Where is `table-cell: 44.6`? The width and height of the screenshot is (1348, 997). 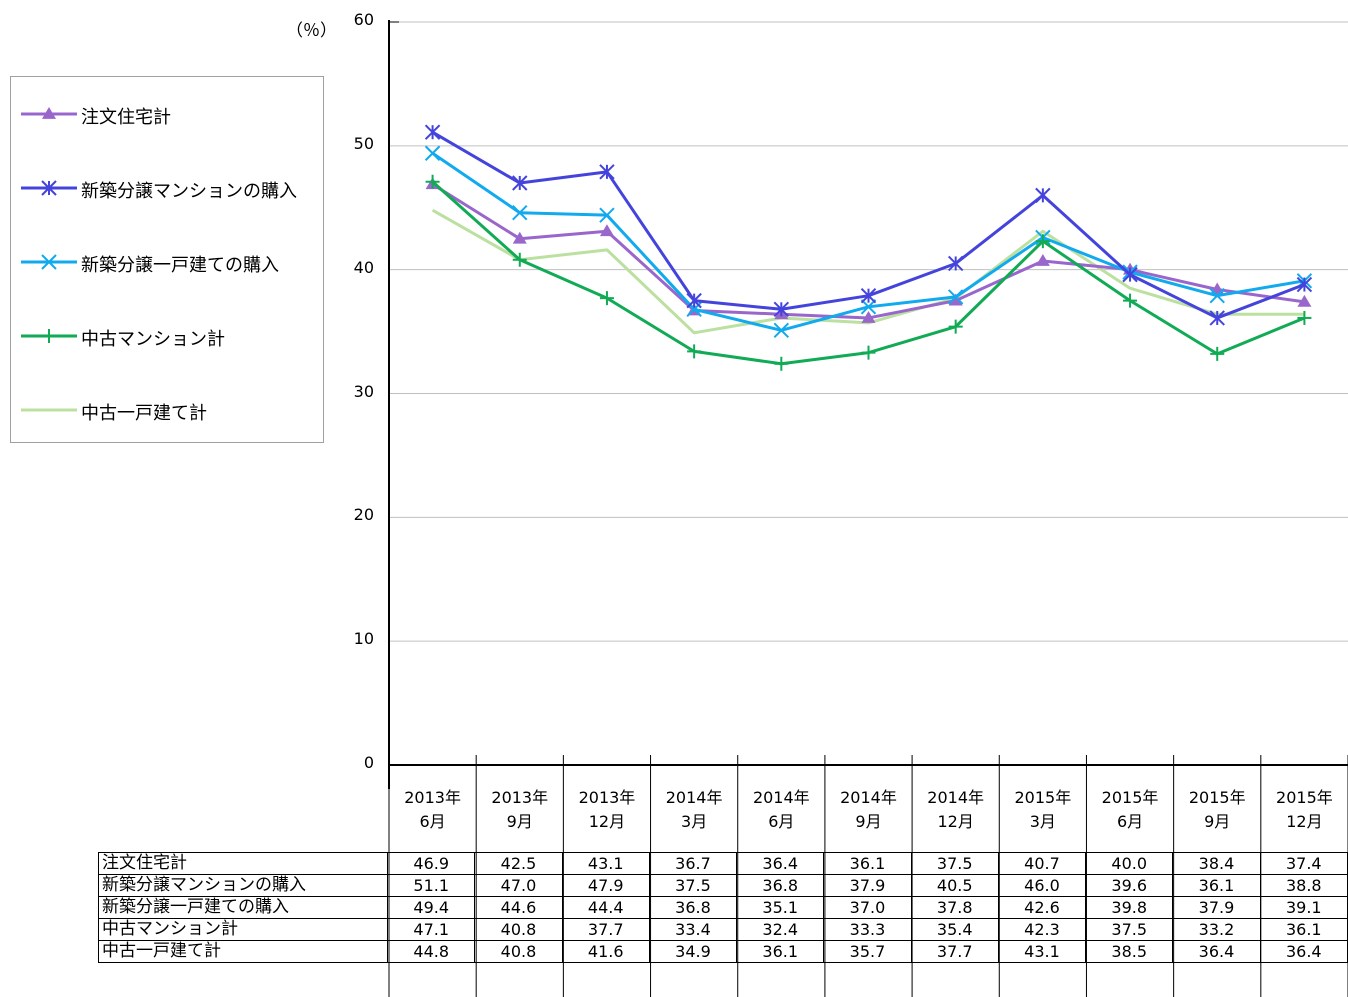 table-cell: 44.6 is located at coordinates (518, 907).